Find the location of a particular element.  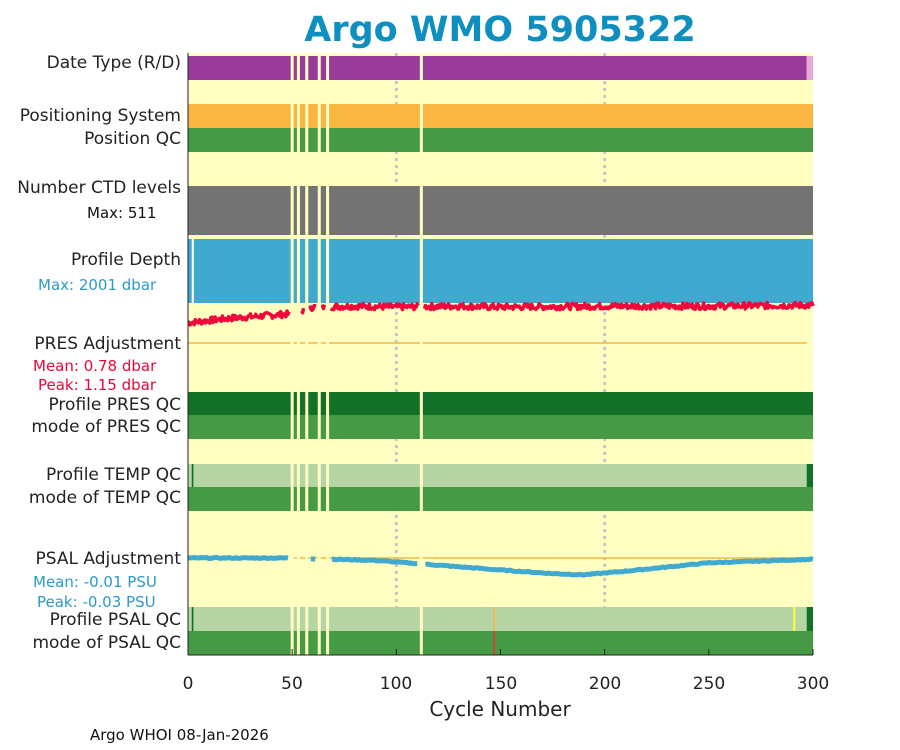

profile-depth-bar is located at coordinates (500, 271).